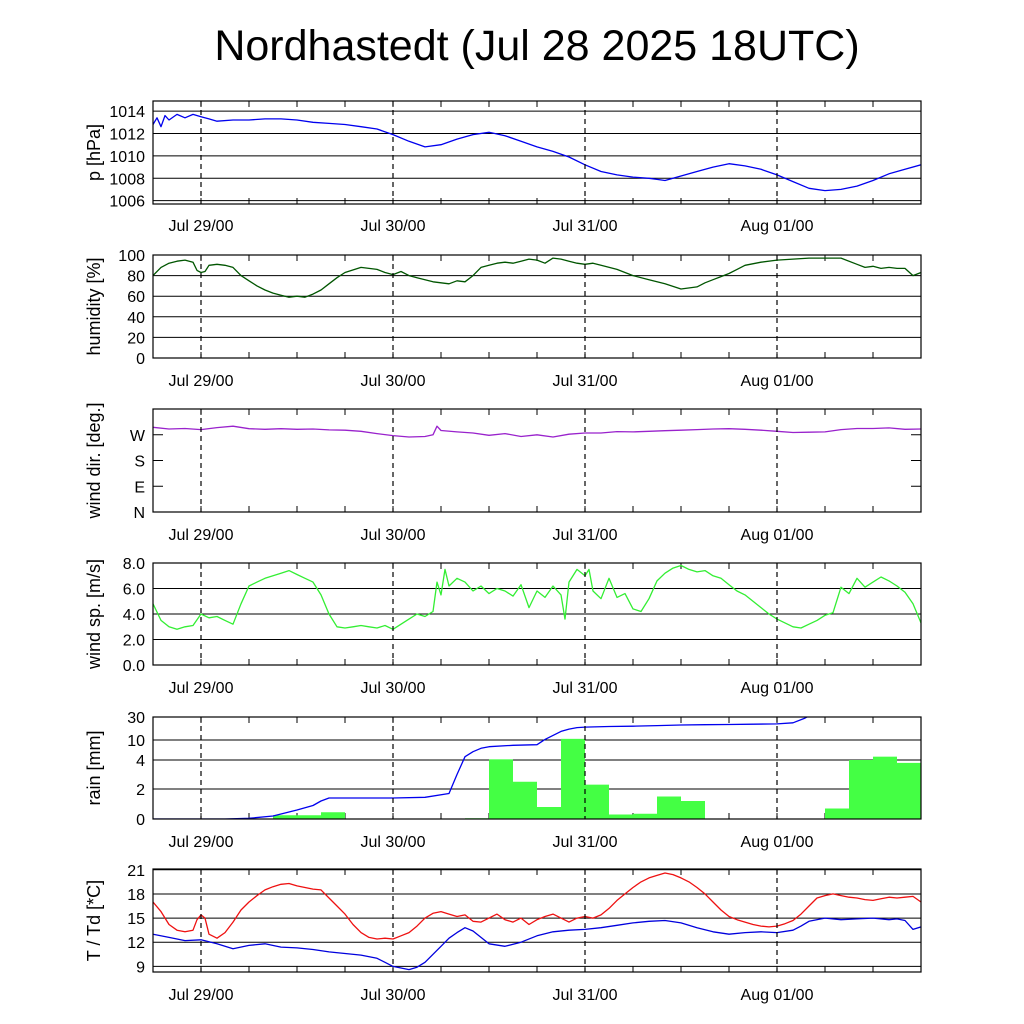 This screenshot has width=1024, height=1024. I want to click on y-tick-label: 80, so click(136, 277).